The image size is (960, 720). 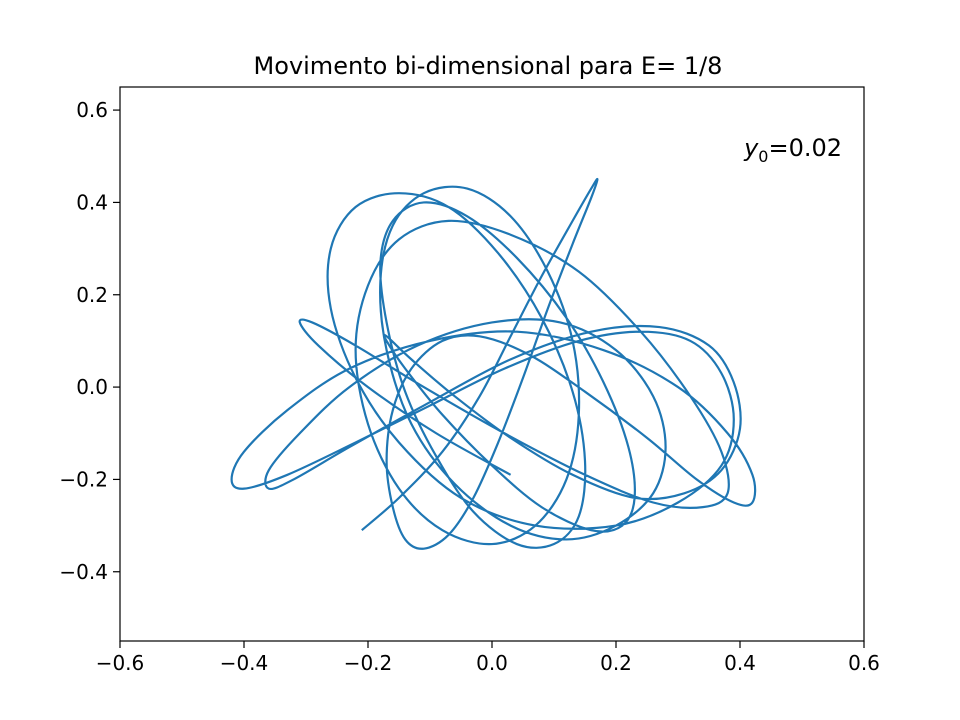 I want to click on y-tick-label: 0.0, so click(x=92, y=387).